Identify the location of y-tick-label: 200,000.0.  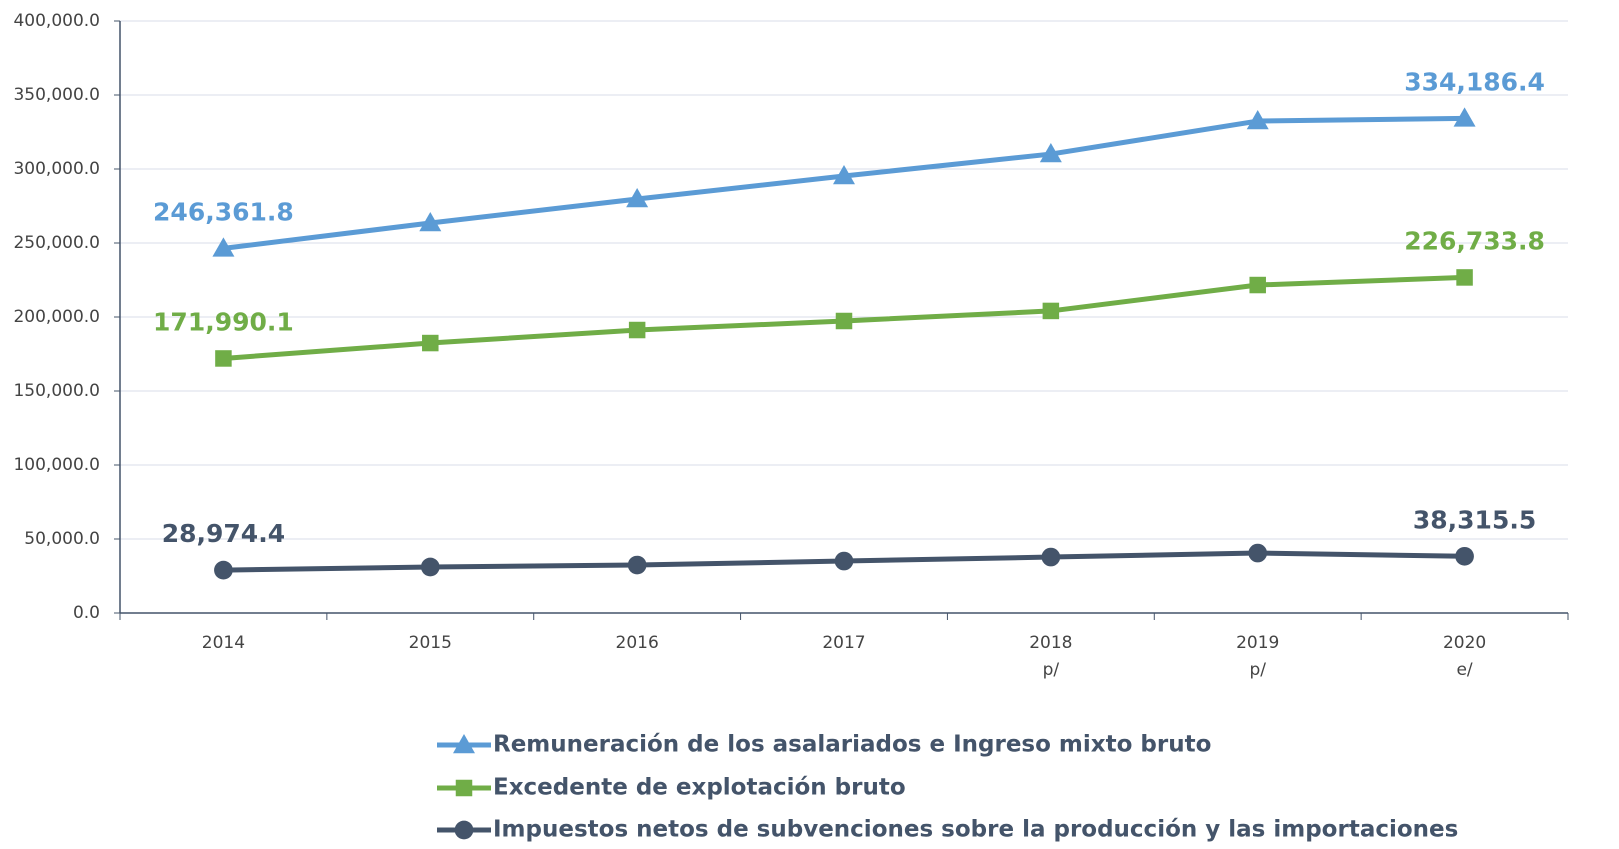
(56, 317).